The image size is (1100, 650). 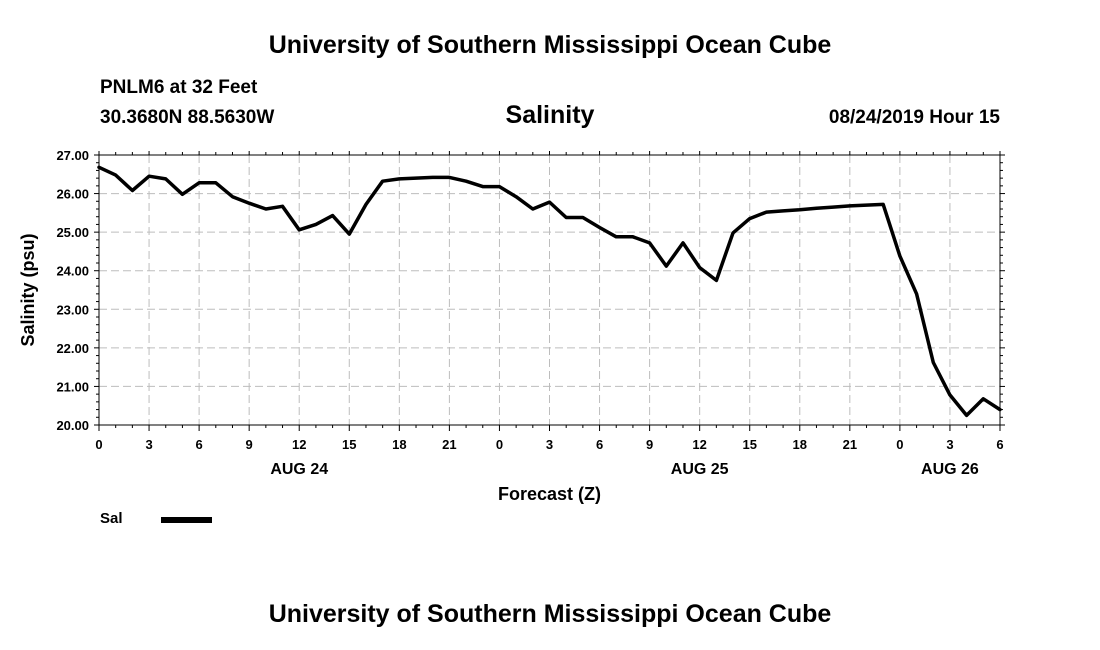 I want to click on legend-swatch, so click(x=186, y=520).